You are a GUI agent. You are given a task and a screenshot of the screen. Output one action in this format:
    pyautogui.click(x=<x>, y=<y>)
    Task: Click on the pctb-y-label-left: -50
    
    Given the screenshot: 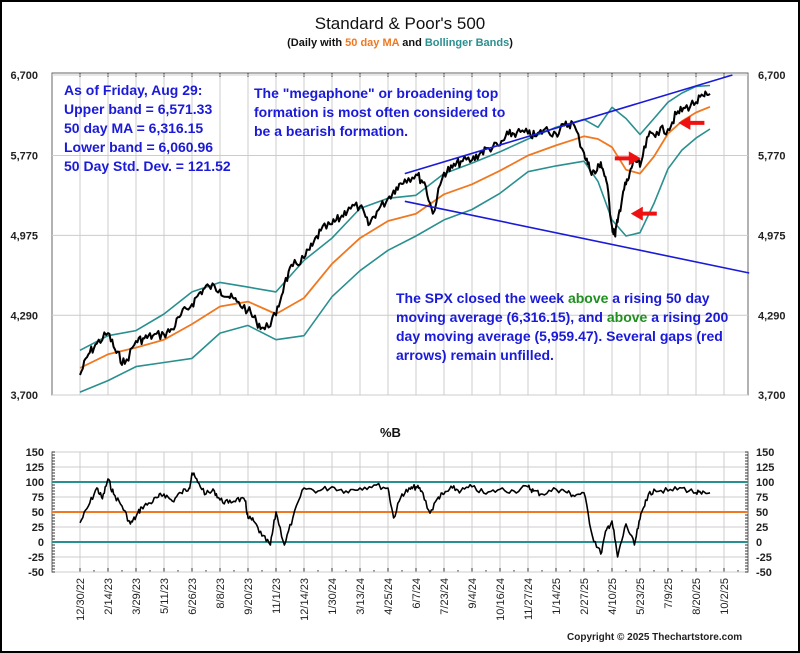 What is the action you would take?
    pyautogui.click(x=36, y=573)
    